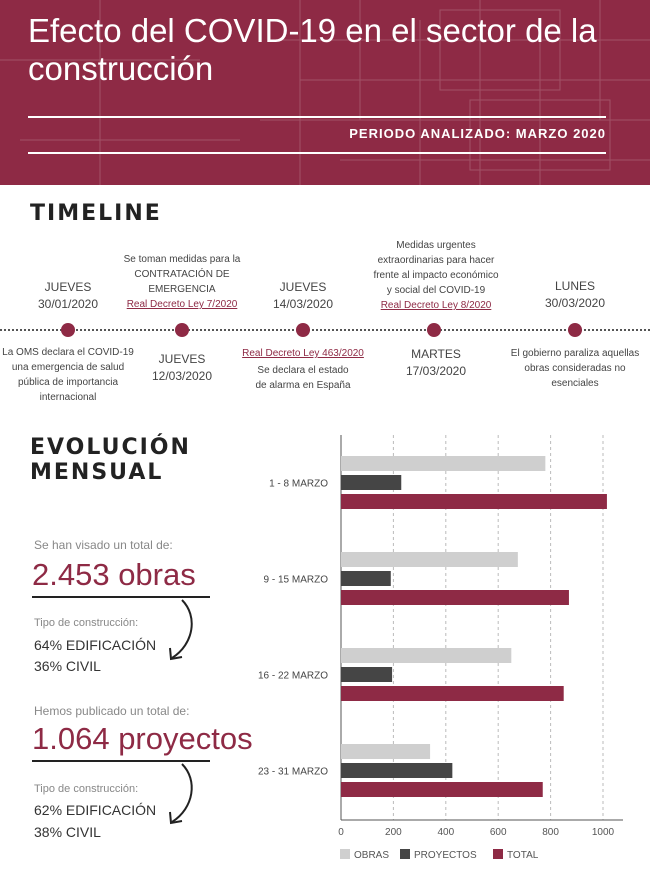  I want to click on timeline-event-2-link: Real Decreto Ley 7/2020, so click(182, 304).